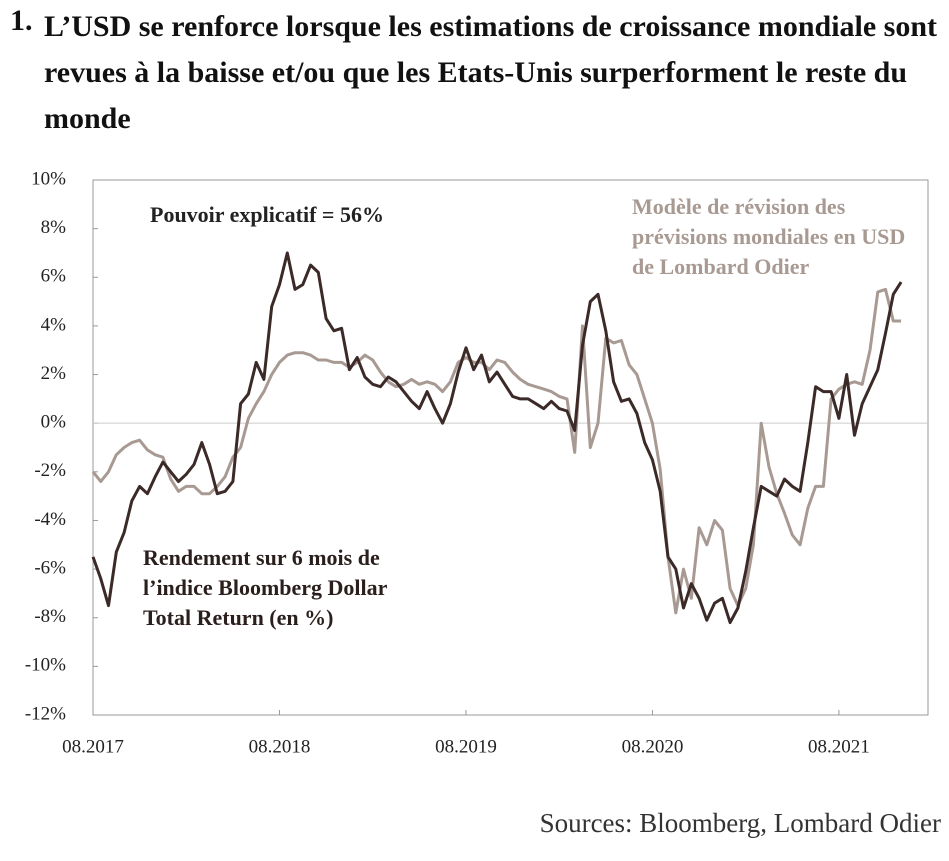 Image resolution: width=949 pixels, height=861 pixels. Describe the element at coordinates (21, 20) in the screenshot. I see `title-number: 1.` at that location.